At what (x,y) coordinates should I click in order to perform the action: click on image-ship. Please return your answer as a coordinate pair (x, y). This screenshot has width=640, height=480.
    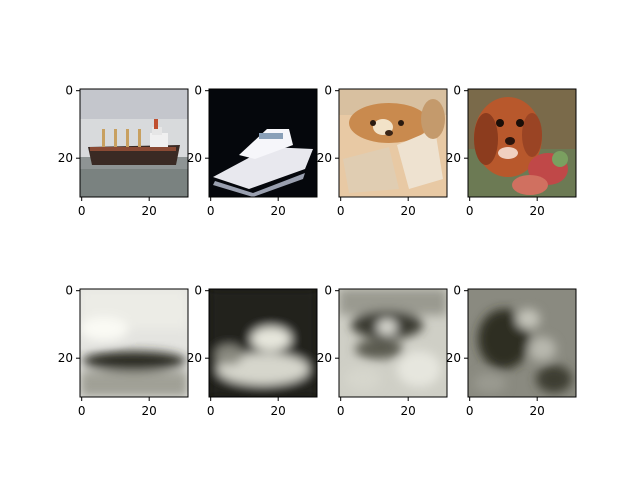
    Looking at the image, I should click on (134, 143).